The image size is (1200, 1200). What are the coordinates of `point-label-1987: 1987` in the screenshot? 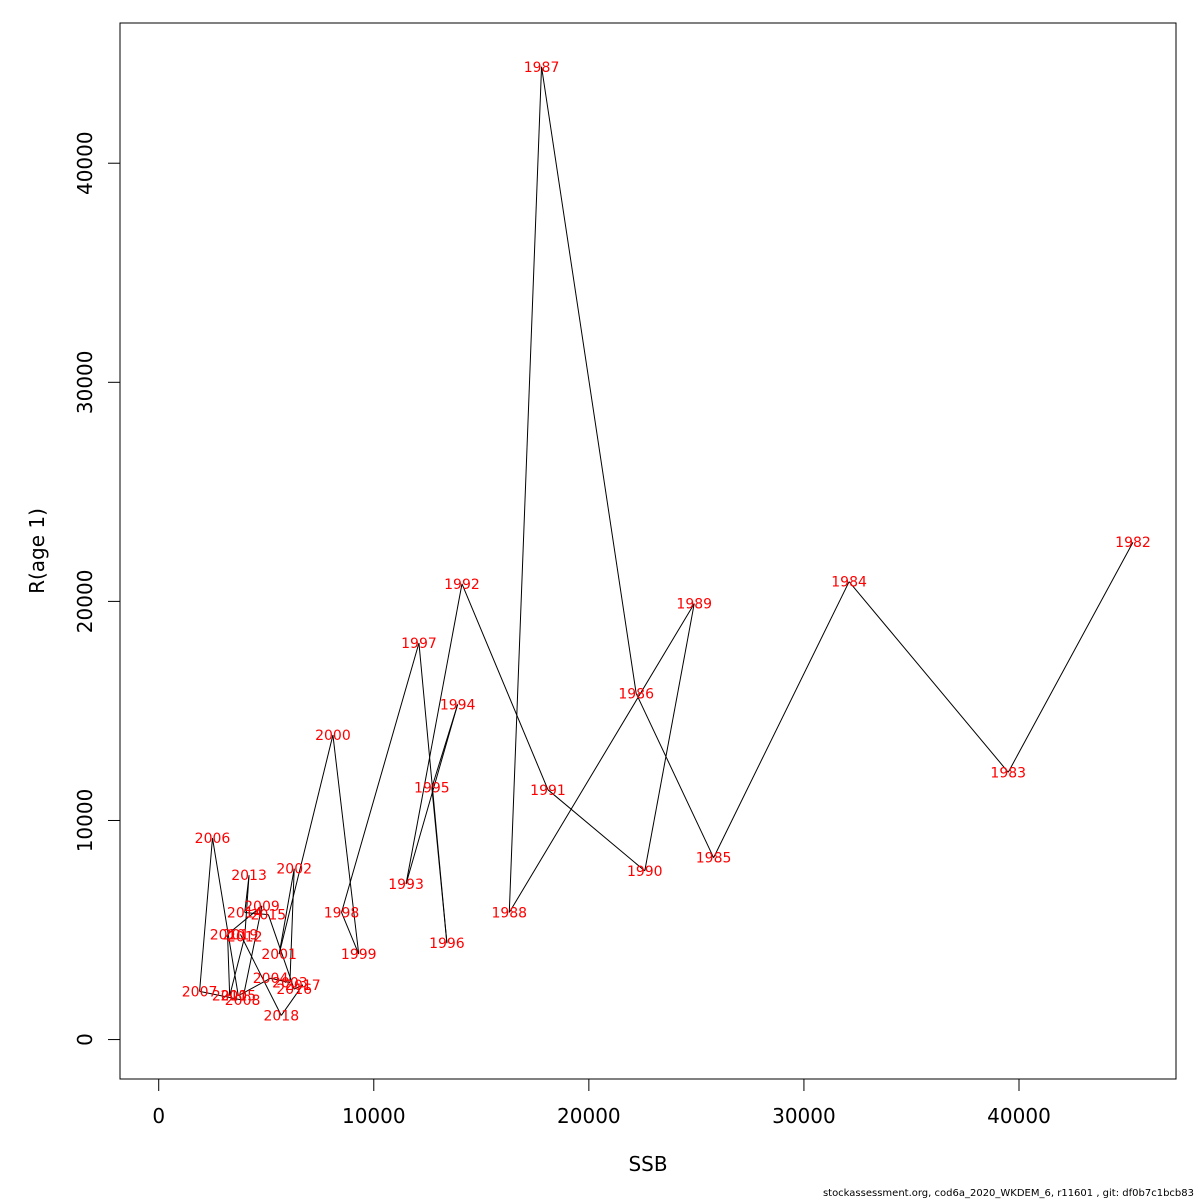 It's located at (542, 68).